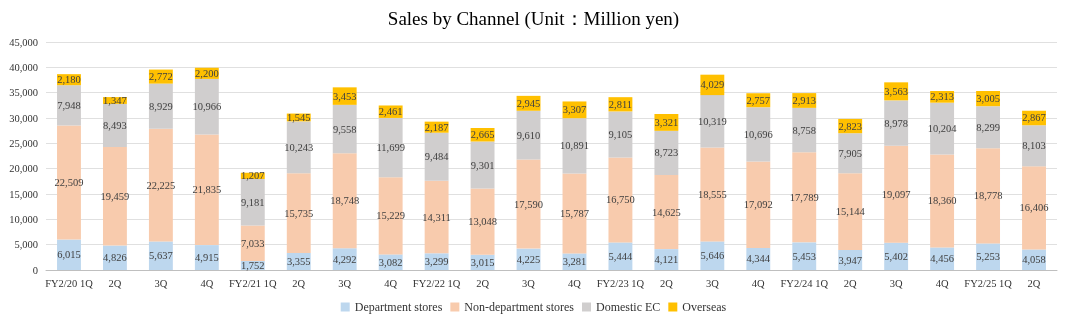 Image resolution: width=1067 pixels, height=320 pixels. Describe the element at coordinates (390, 148) in the screenshot. I see `data-label: 11,699` at that location.